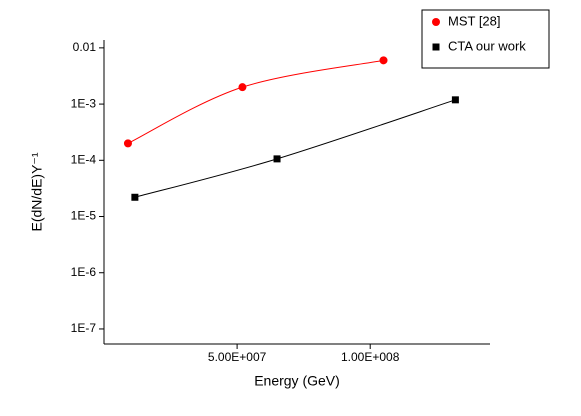 The image size is (581, 416). What do you see at coordinates (237, 357) in the screenshot?
I see `x-tick-label: 5.00E+007` at bounding box center [237, 357].